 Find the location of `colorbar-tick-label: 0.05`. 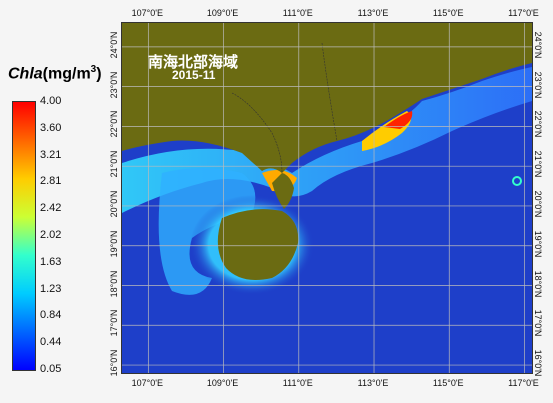

colorbar-tick-label: 0.05 is located at coordinates (51, 369).